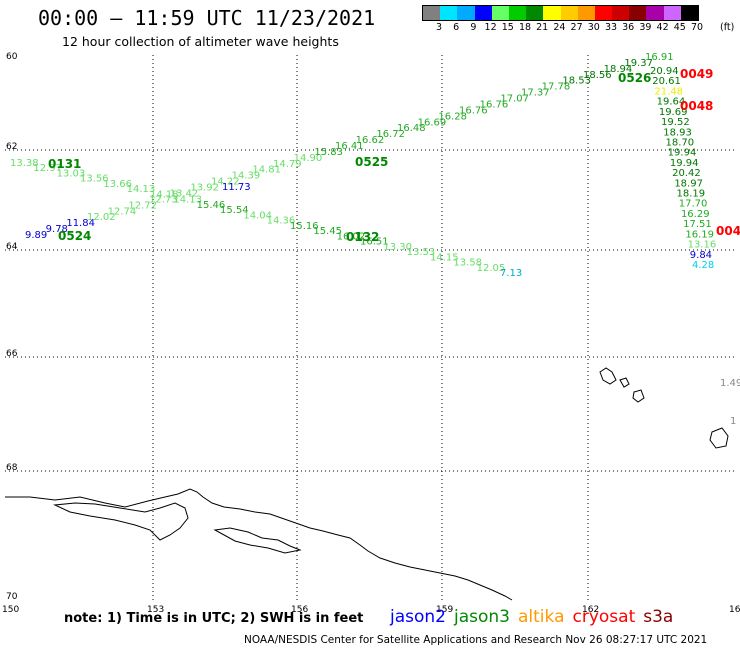 The width and height of the screenshot is (740, 650). What do you see at coordinates (74, 236) in the screenshot?
I see `pass-label: 0524` at bounding box center [74, 236].